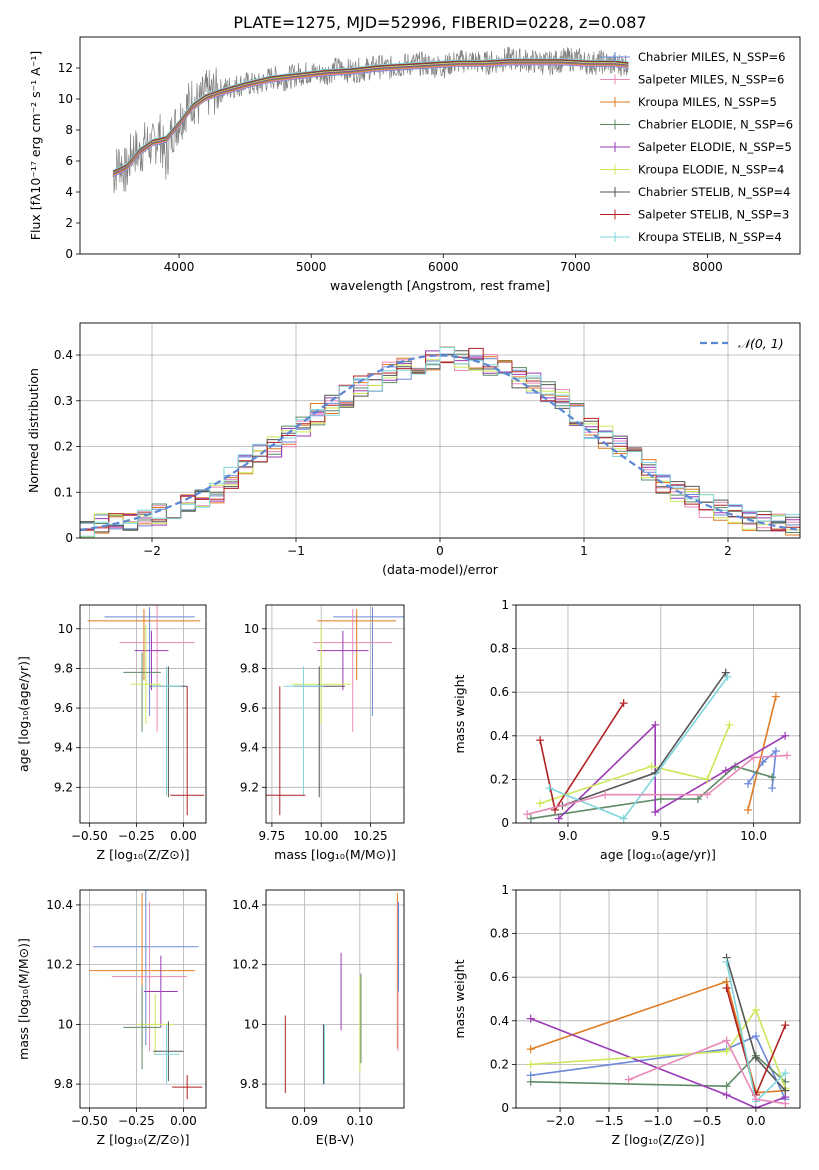 The width and height of the screenshot is (819, 1170). I want to click on x-axis-label: E(B-V), so click(335, 1139).